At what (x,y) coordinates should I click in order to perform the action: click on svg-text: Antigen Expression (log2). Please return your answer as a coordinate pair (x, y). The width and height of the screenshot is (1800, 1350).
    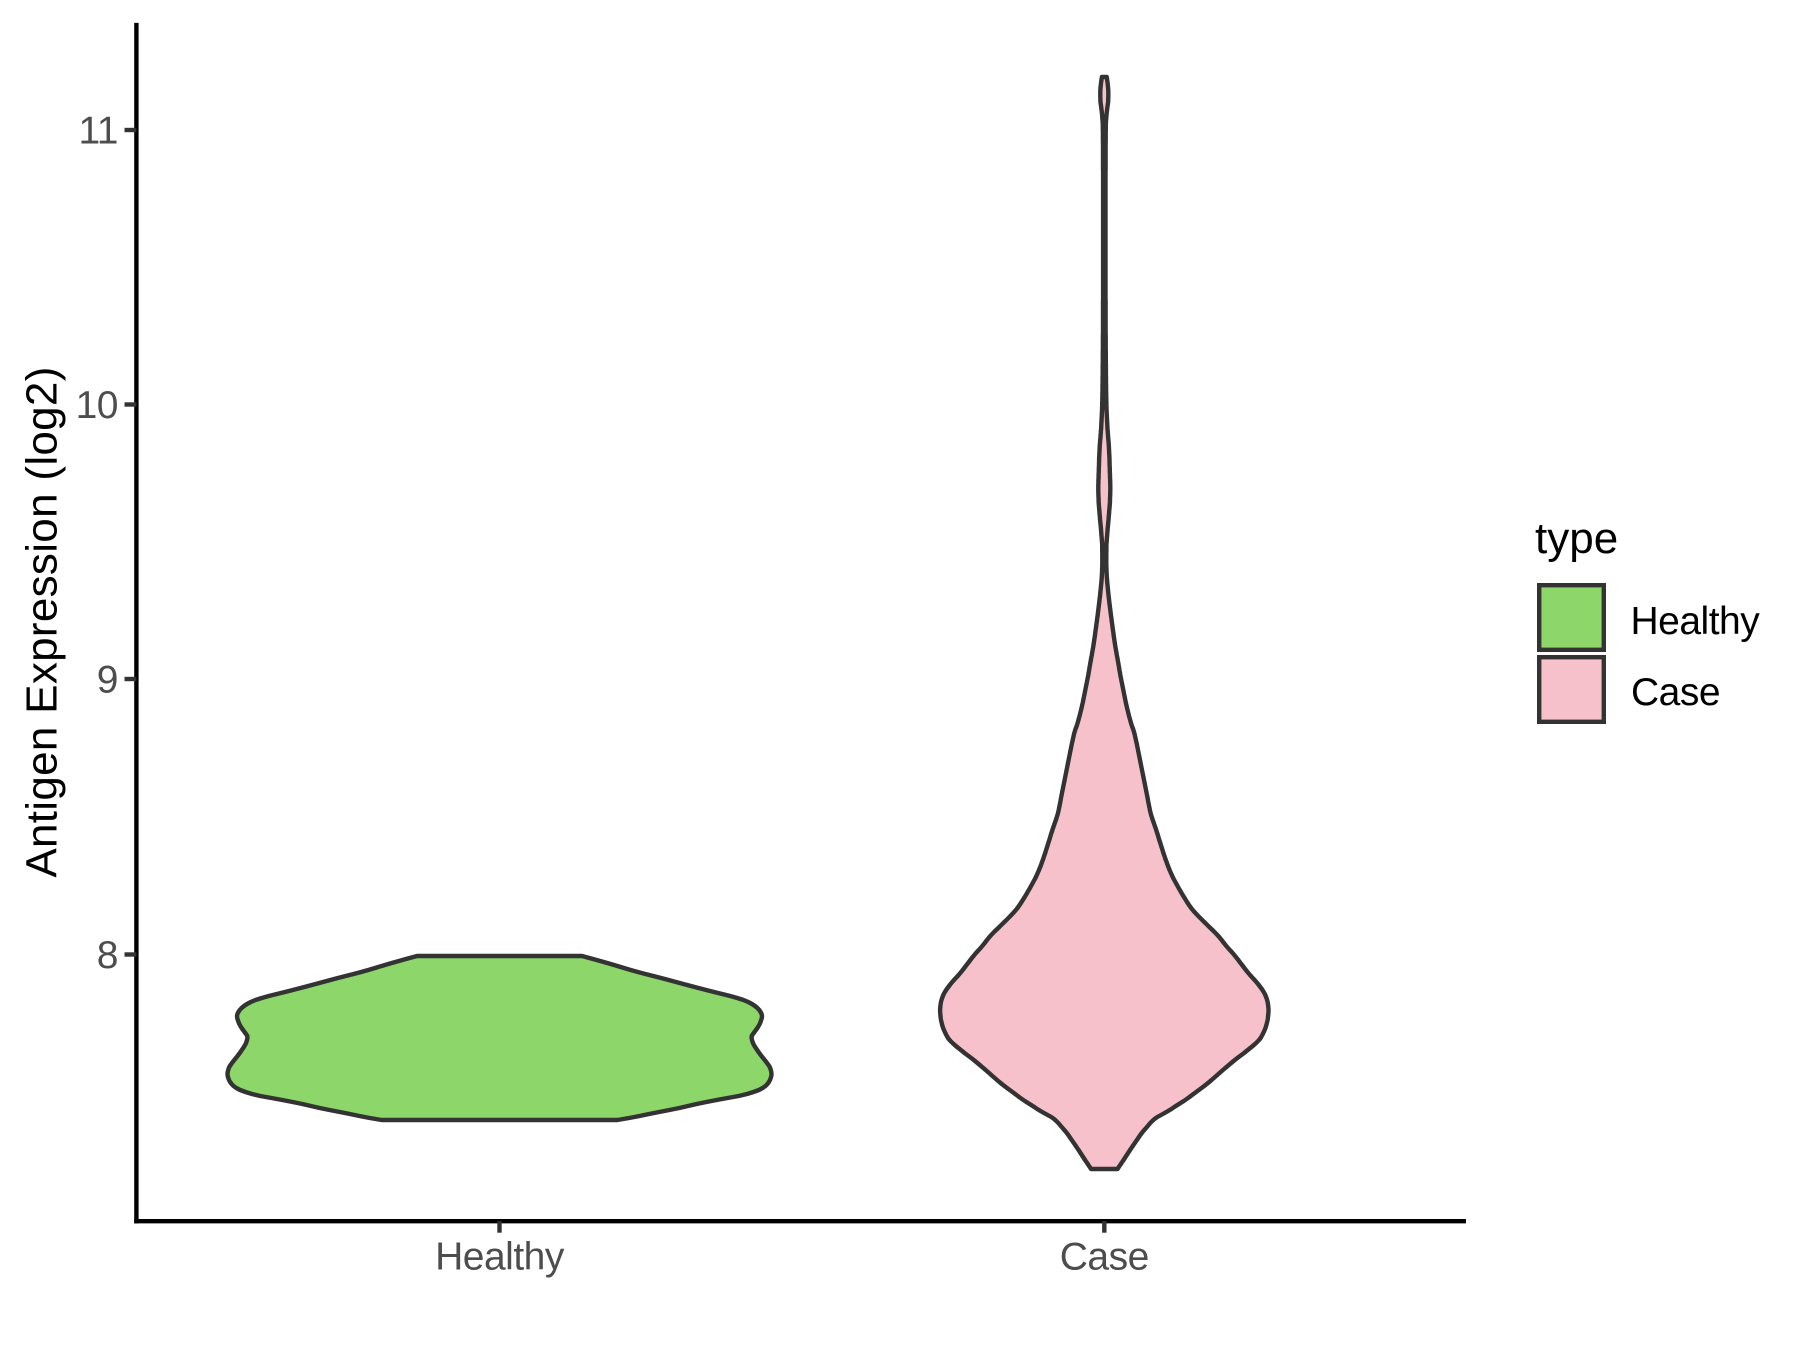
    Looking at the image, I should click on (42, 621).